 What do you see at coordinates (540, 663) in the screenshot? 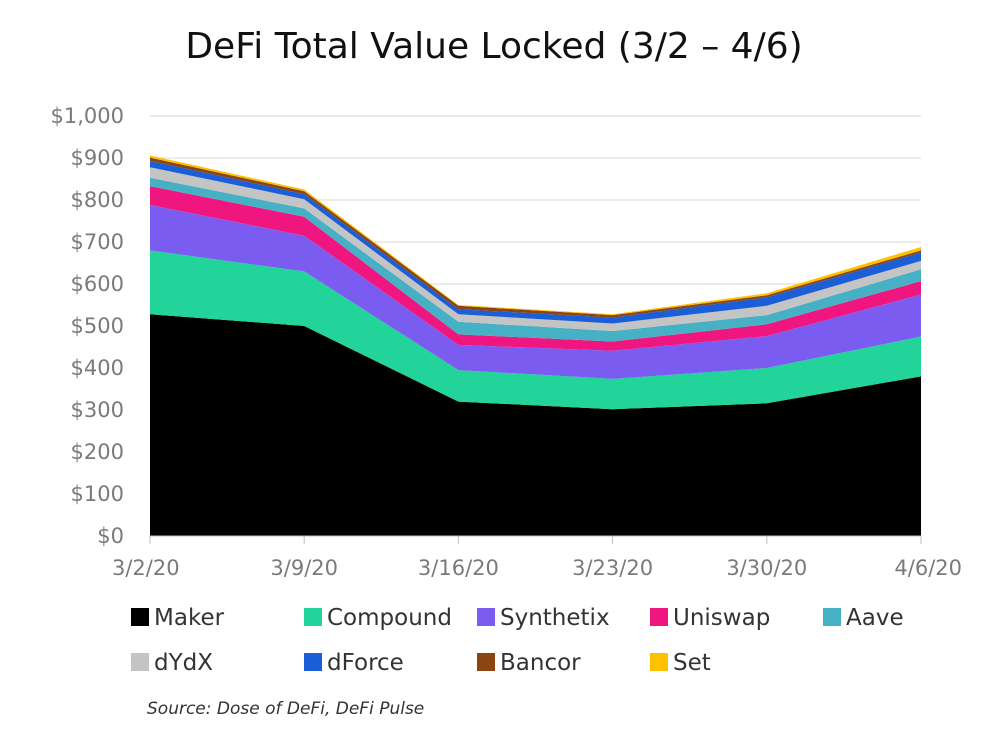
I see `legend-label: Bancor` at bounding box center [540, 663].